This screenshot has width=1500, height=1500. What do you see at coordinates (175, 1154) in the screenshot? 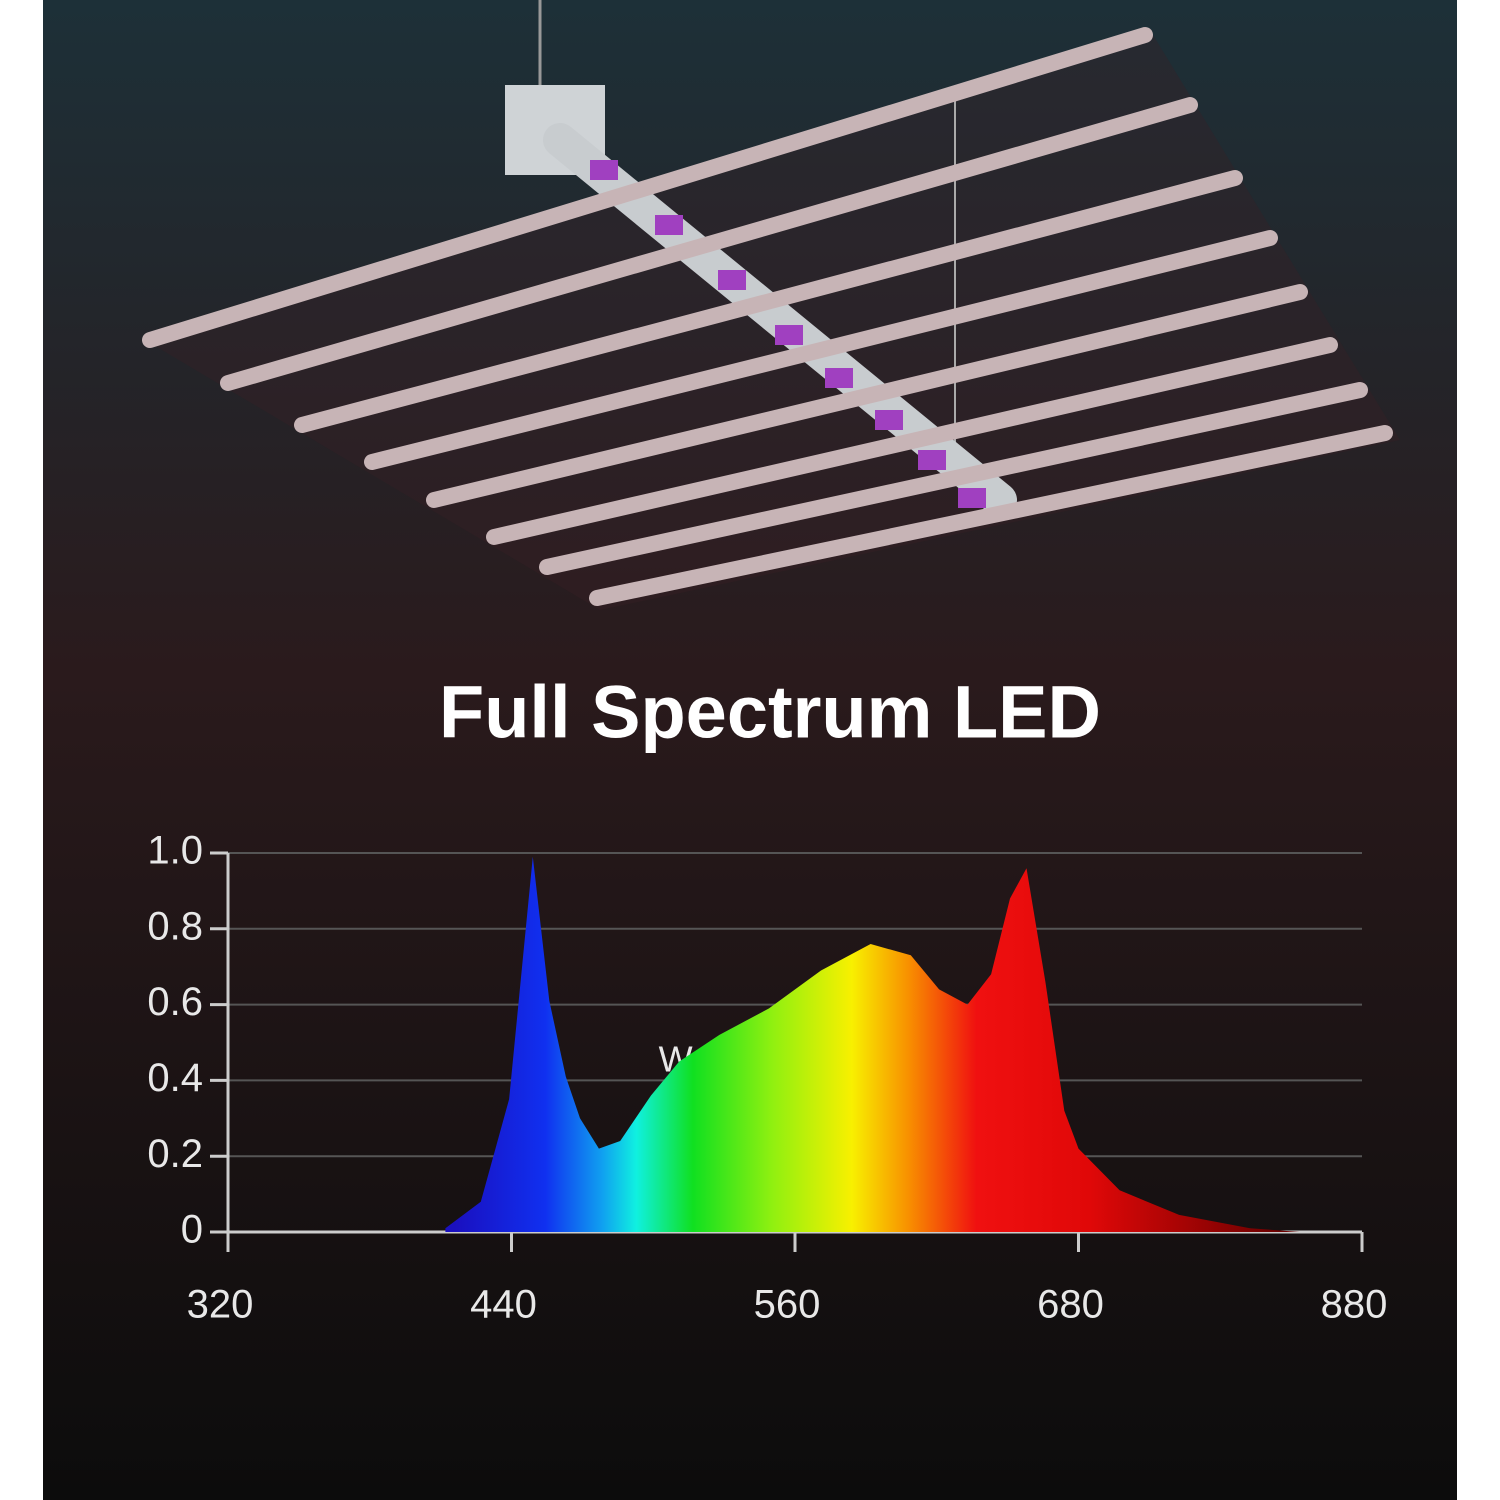
I see `y-tick-label: 0.2` at bounding box center [175, 1154].